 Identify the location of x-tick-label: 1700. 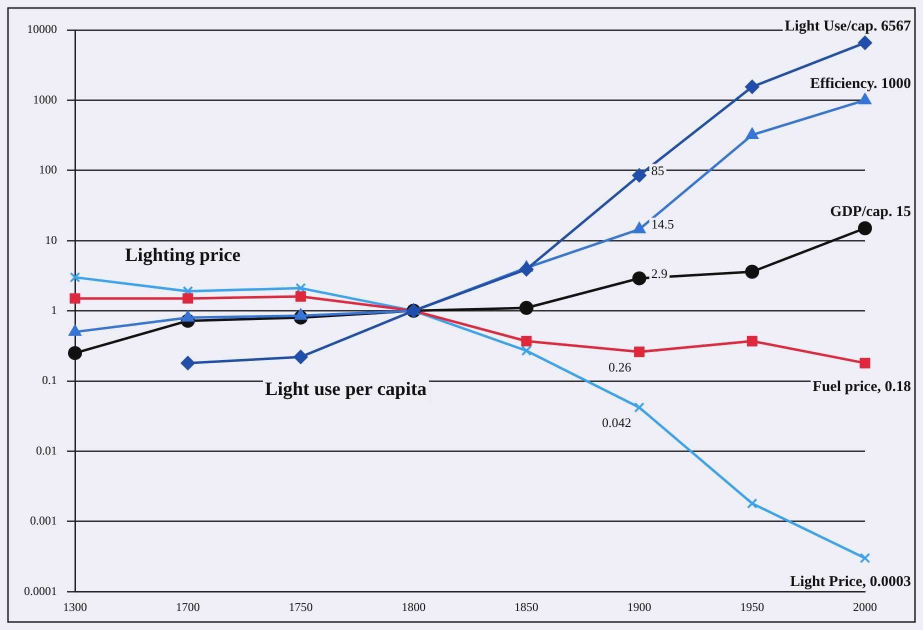
(188, 607).